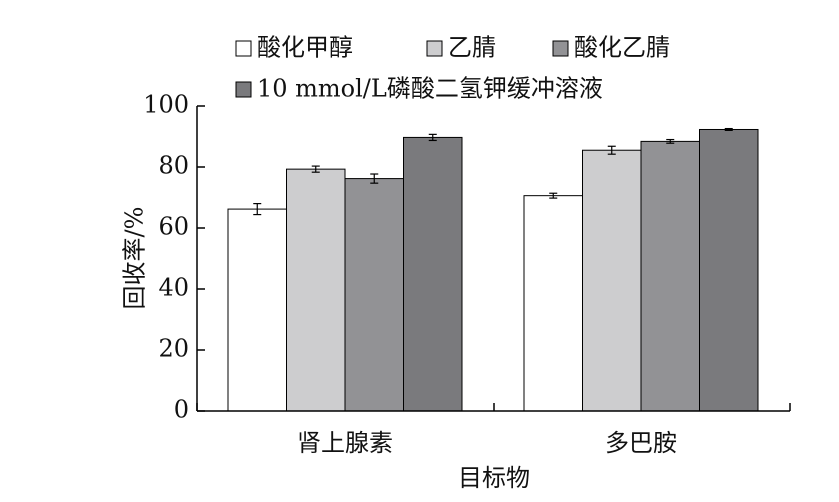 This screenshot has width=839, height=502. What do you see at coordinates (173, 166) in the screenshot?
I see `y-tick-label: 80` at bounding box center [173, 166].